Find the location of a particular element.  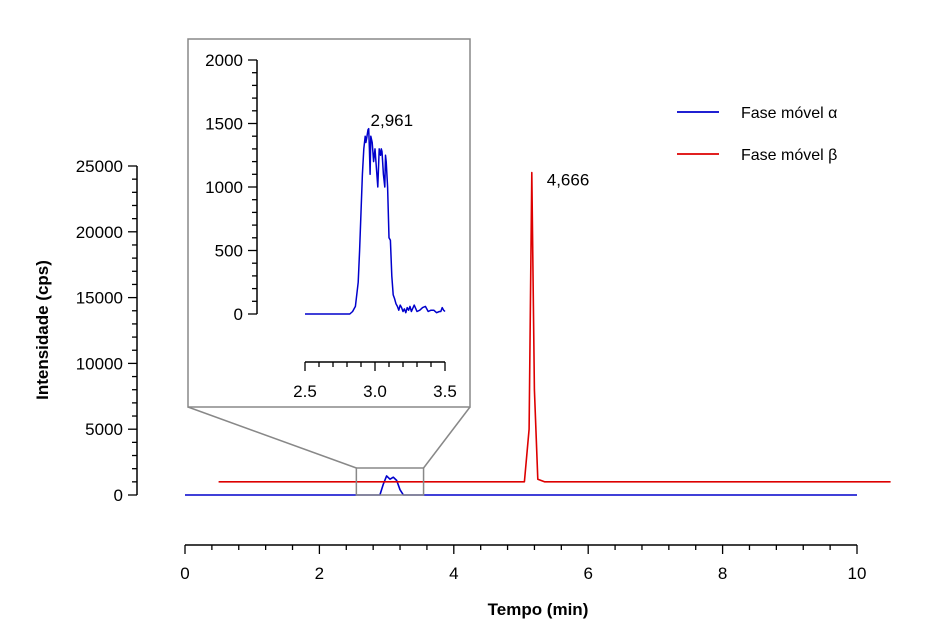

legend: Fase móvel α Fase móvel β is located at coordinates (757, 134).